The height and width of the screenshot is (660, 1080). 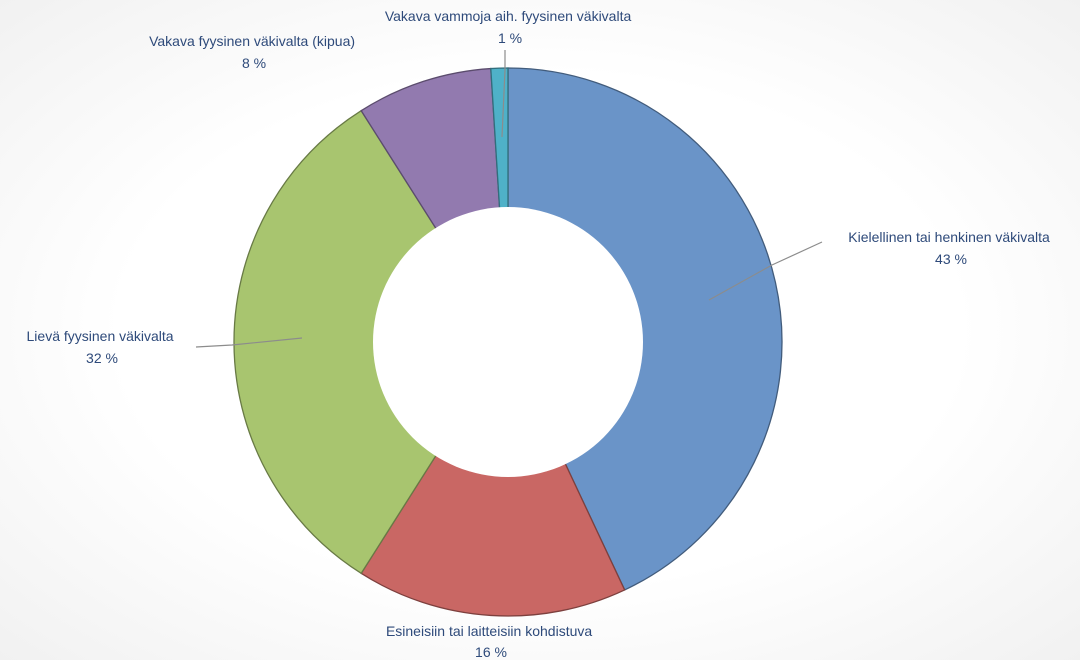 What do you see at coordinates (949, 237) in the screenshot?
I see `category-label-kielellinen: Kielellinen tai henkinen väkivalta` at bounding box center [949, 237].